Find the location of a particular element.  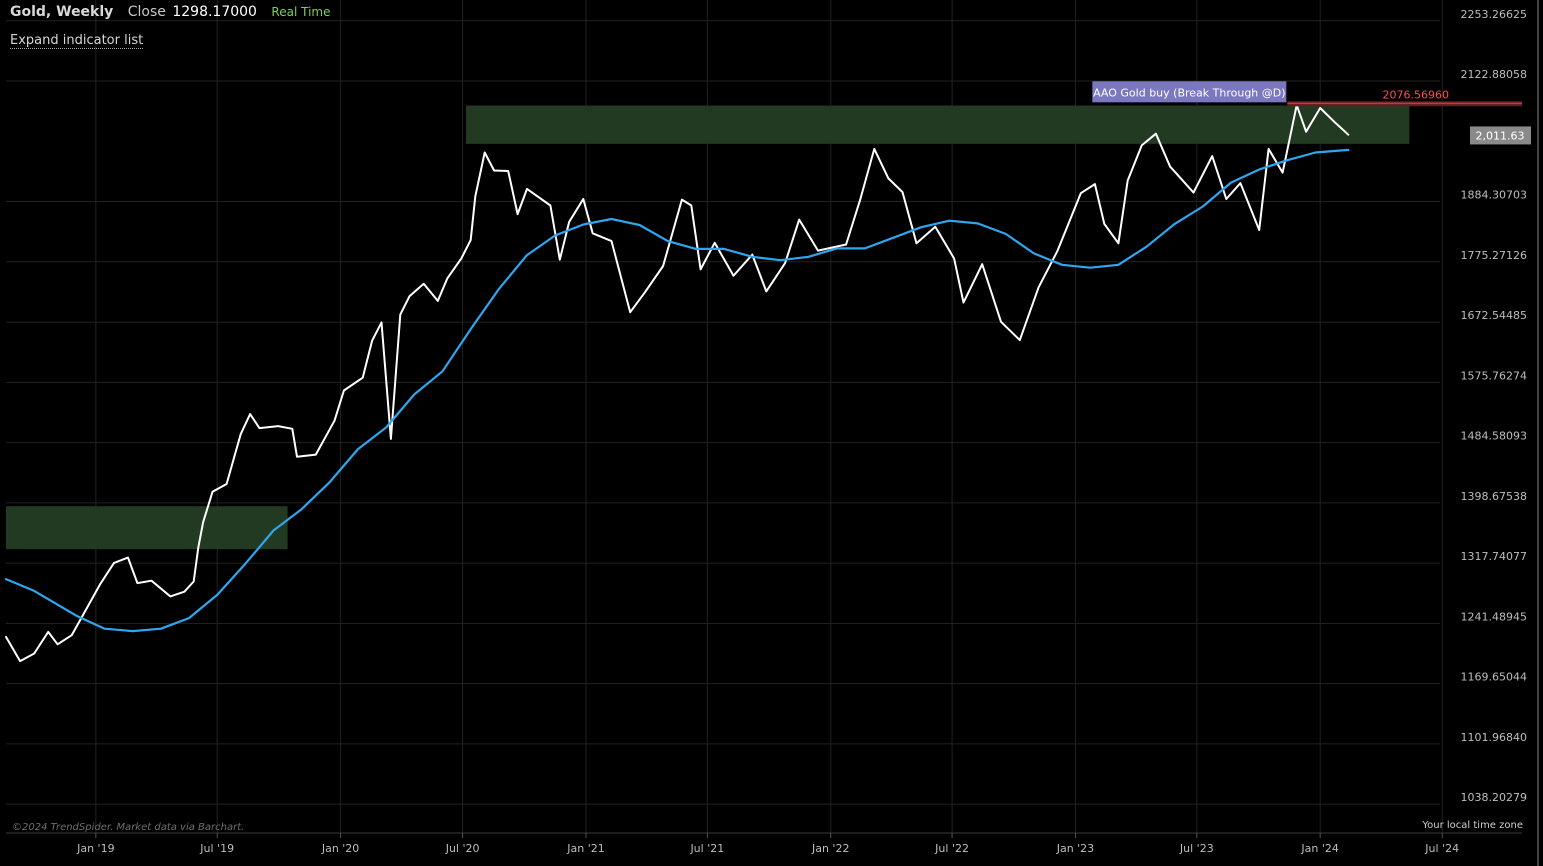

realtime-badge: Real Time is located at coordinates (301, 12).